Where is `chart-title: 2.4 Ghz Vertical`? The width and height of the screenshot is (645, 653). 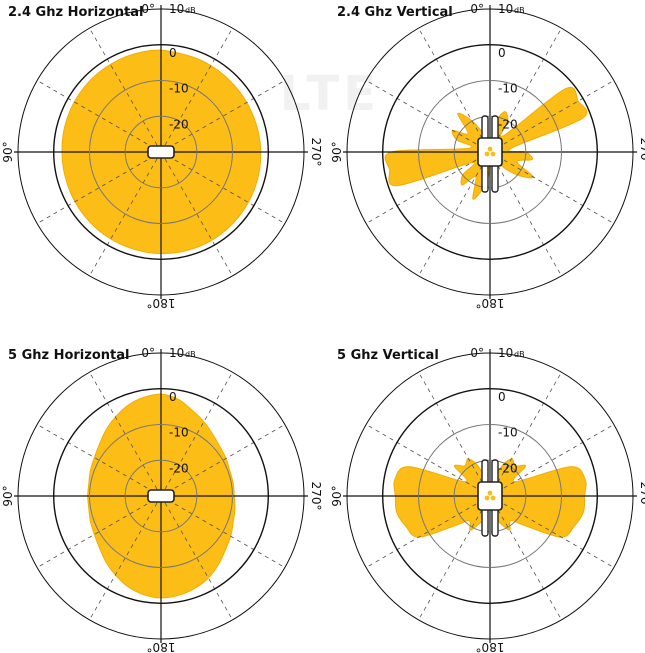 chart-title: 2.4 Ghz Vertical is located at coordinates (395, 12).